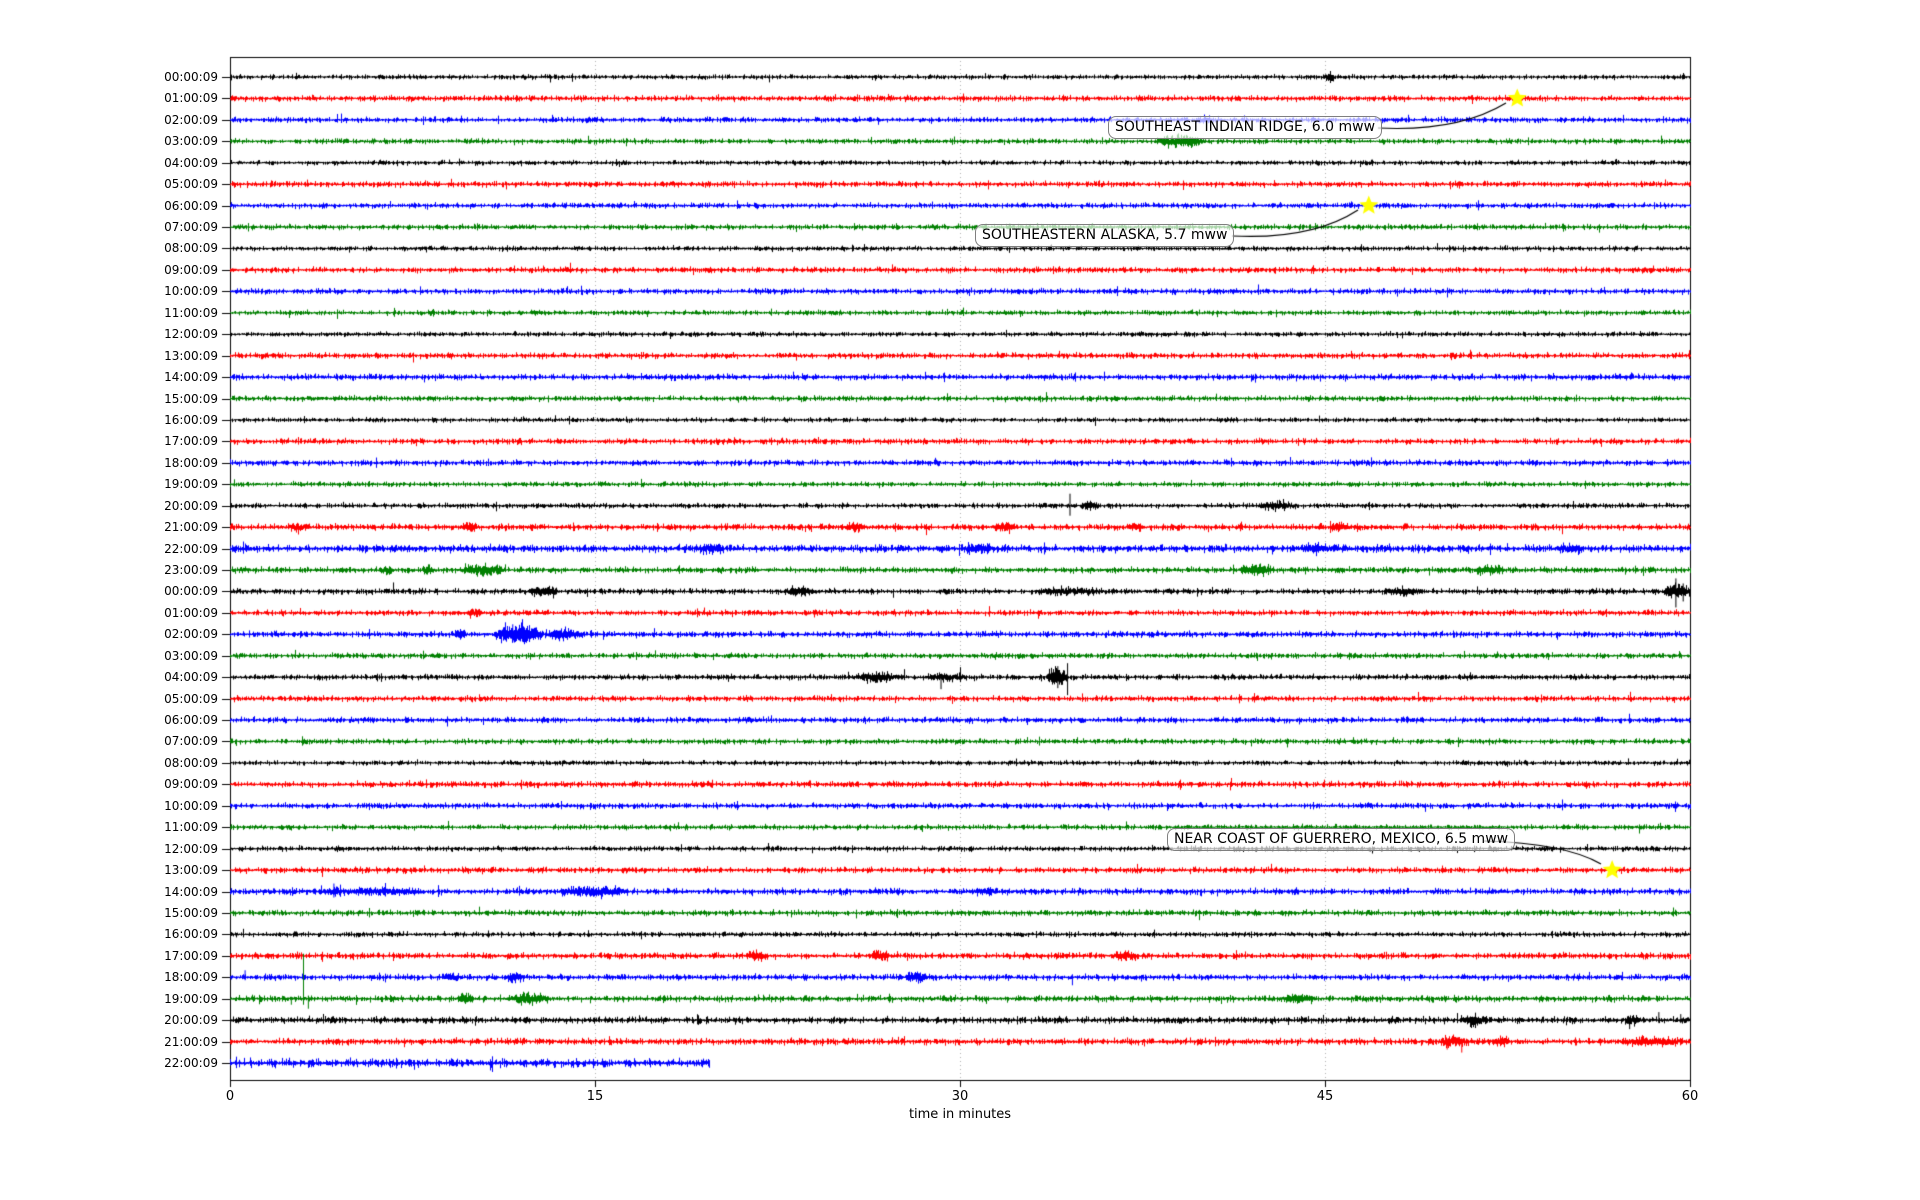 The width and height of the screenshot is (1920, 1200). Describe the element at coordinates (1105, 235) in the screenshot. I see `earthquake-annotation: SOUTHEASTERN ALASKA, 5.7 mww` at that location.